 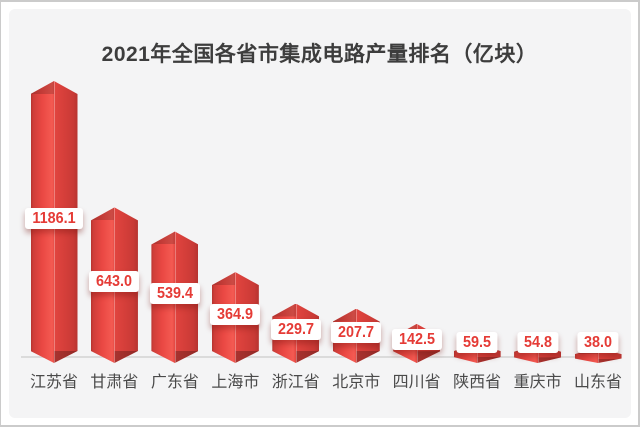 What do you see at coordinates (356, 382) in the screenshot?
I see `category-label-北京市: 北京市` at bounding box center [356, 382].